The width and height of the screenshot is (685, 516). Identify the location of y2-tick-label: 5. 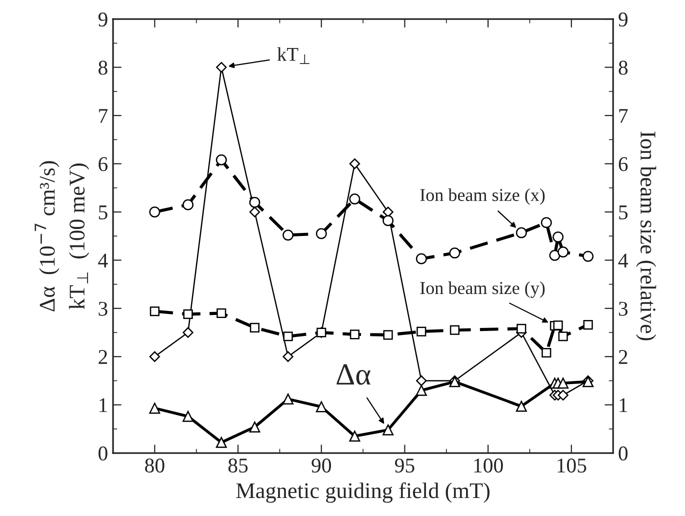
(623, 213).